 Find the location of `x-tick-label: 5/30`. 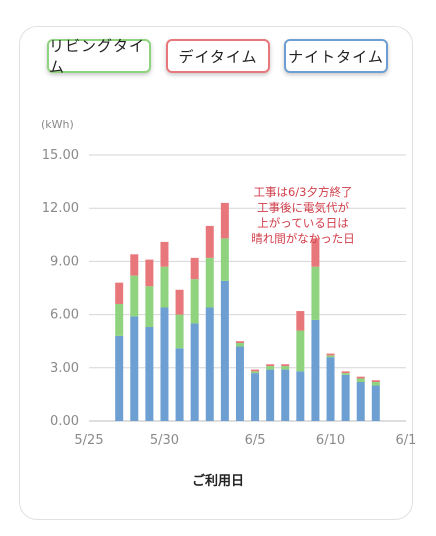

x-tick-label: 5/30 is located at coordinates (164, 440).